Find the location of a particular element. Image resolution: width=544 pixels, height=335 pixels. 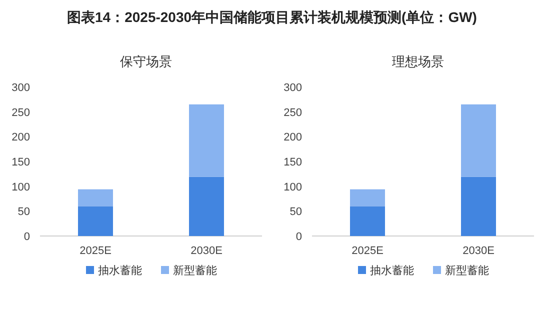

chart-subtitle: 理想场景 is located at coordinates (418, 61).